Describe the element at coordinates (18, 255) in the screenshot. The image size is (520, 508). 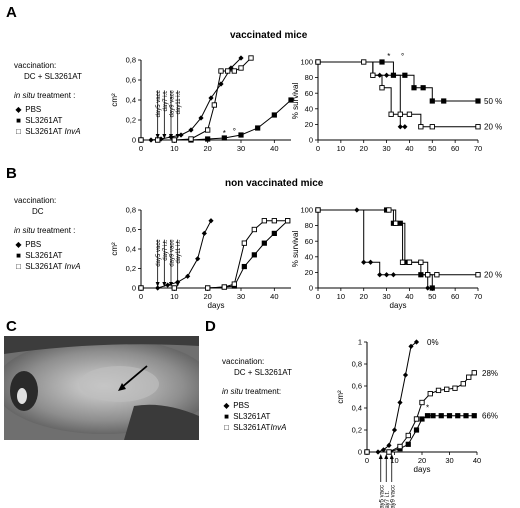
I see `filled-square-icon: ■` at that location.